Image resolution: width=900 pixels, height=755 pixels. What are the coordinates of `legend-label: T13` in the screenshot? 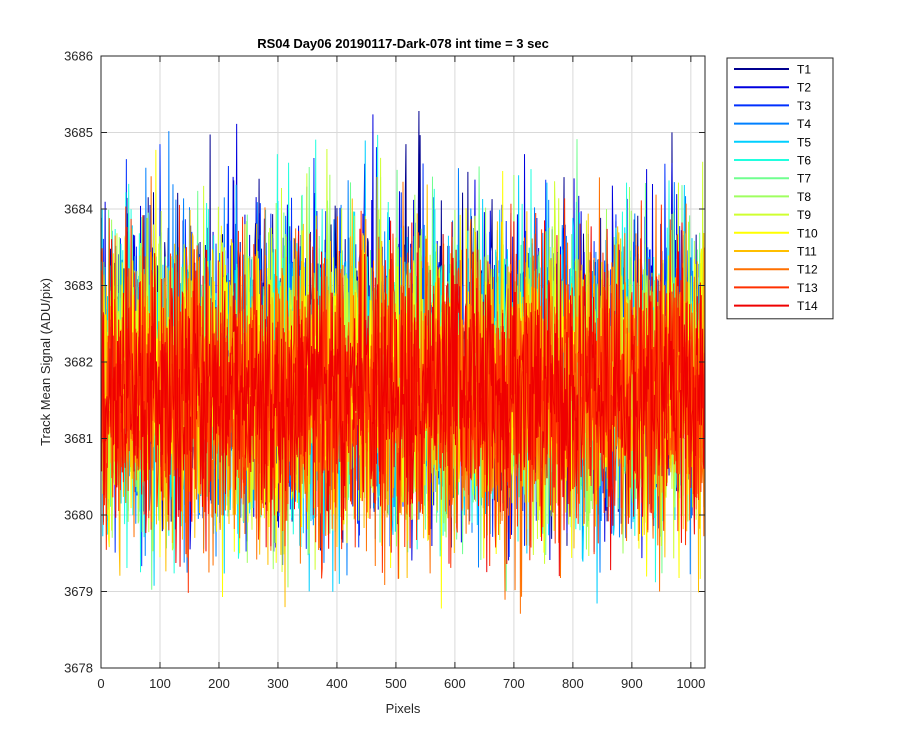 It's located at (807, 288).